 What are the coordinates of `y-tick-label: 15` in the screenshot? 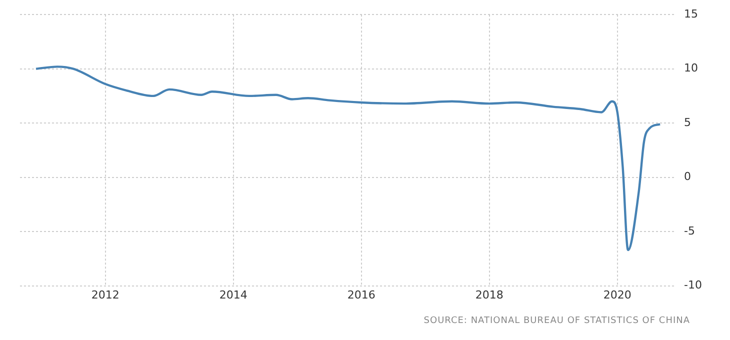 It's located at (691, 13).